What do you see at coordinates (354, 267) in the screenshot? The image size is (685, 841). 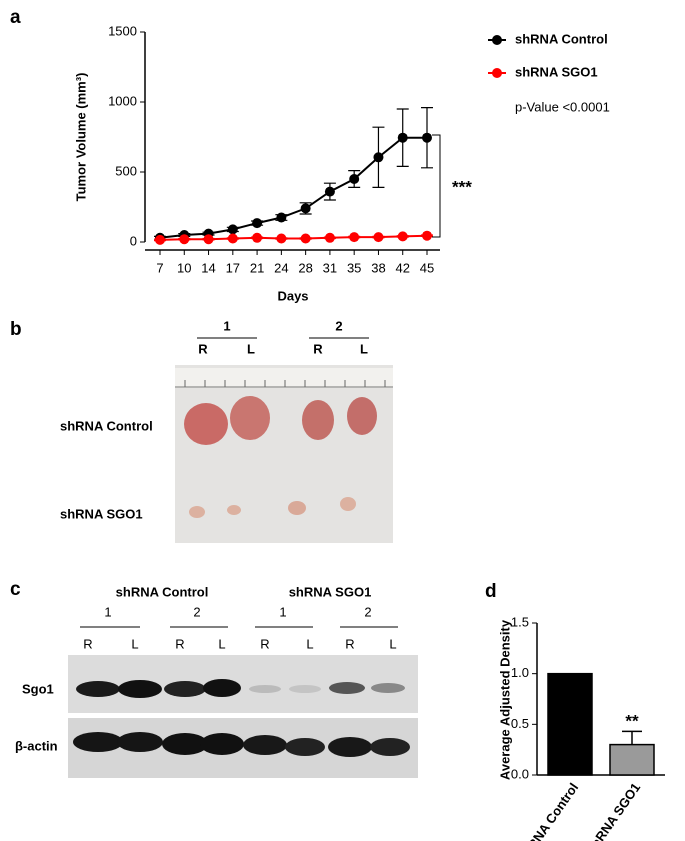 I see `x-tick-label: 35` at bounding box center [354, 267].